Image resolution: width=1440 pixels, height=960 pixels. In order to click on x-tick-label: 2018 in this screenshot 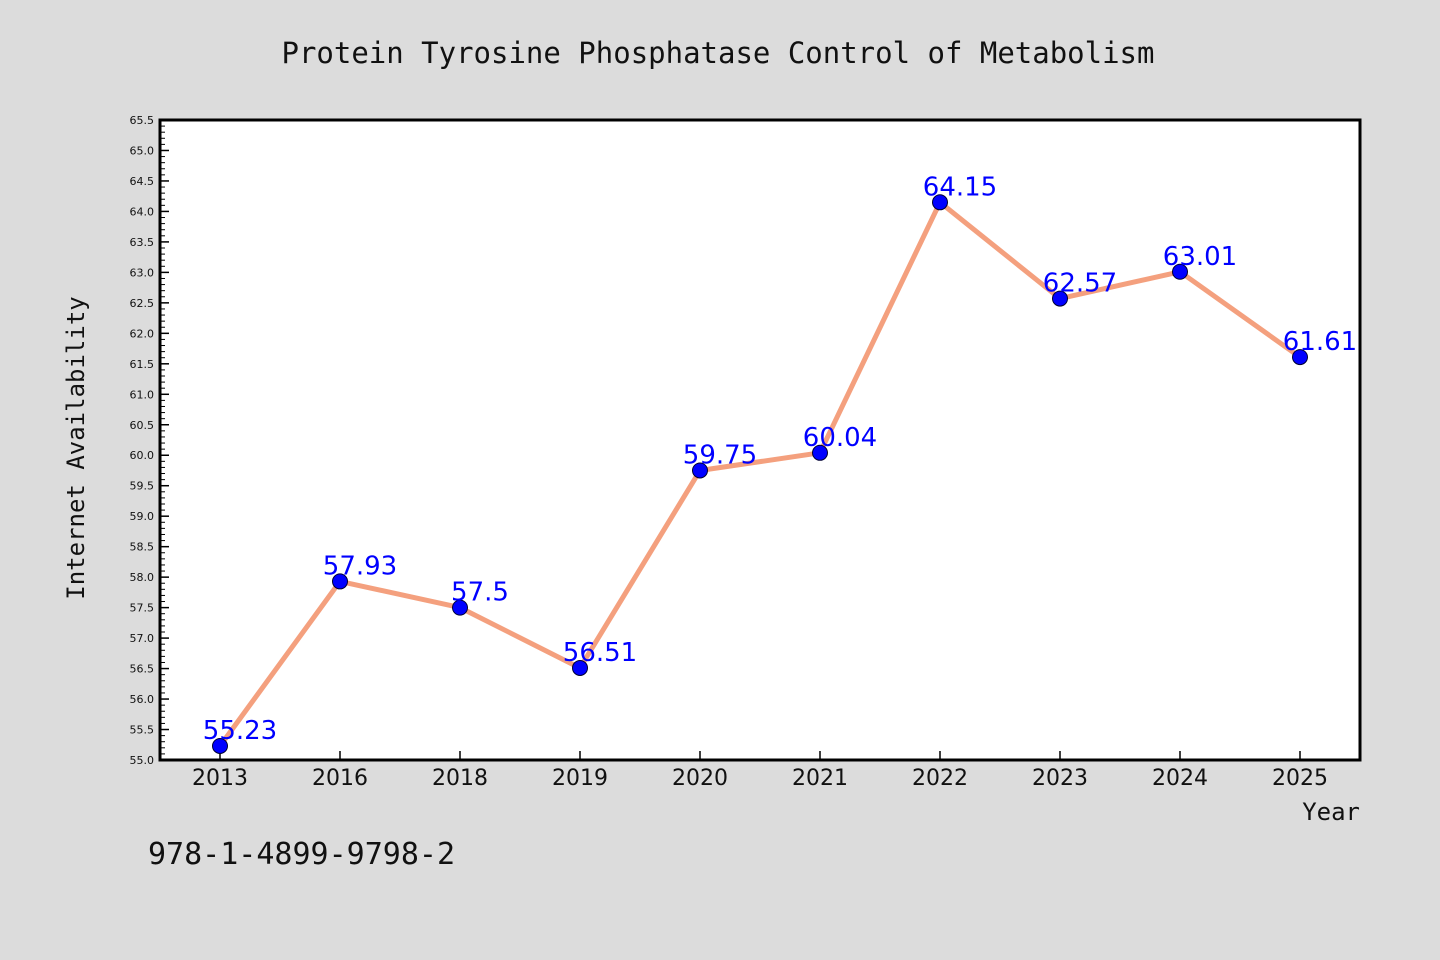, I will do `click(460, 778)`.